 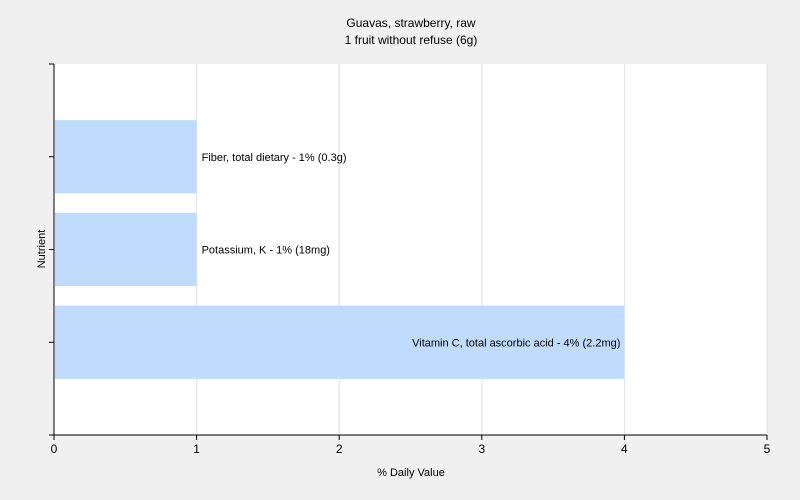 What do you see at coordinates (274, 158) in the screenshot?
I see `bar-label: Fiber, total dietary - 1% (0.3g)` at bounding box center [274, 158].